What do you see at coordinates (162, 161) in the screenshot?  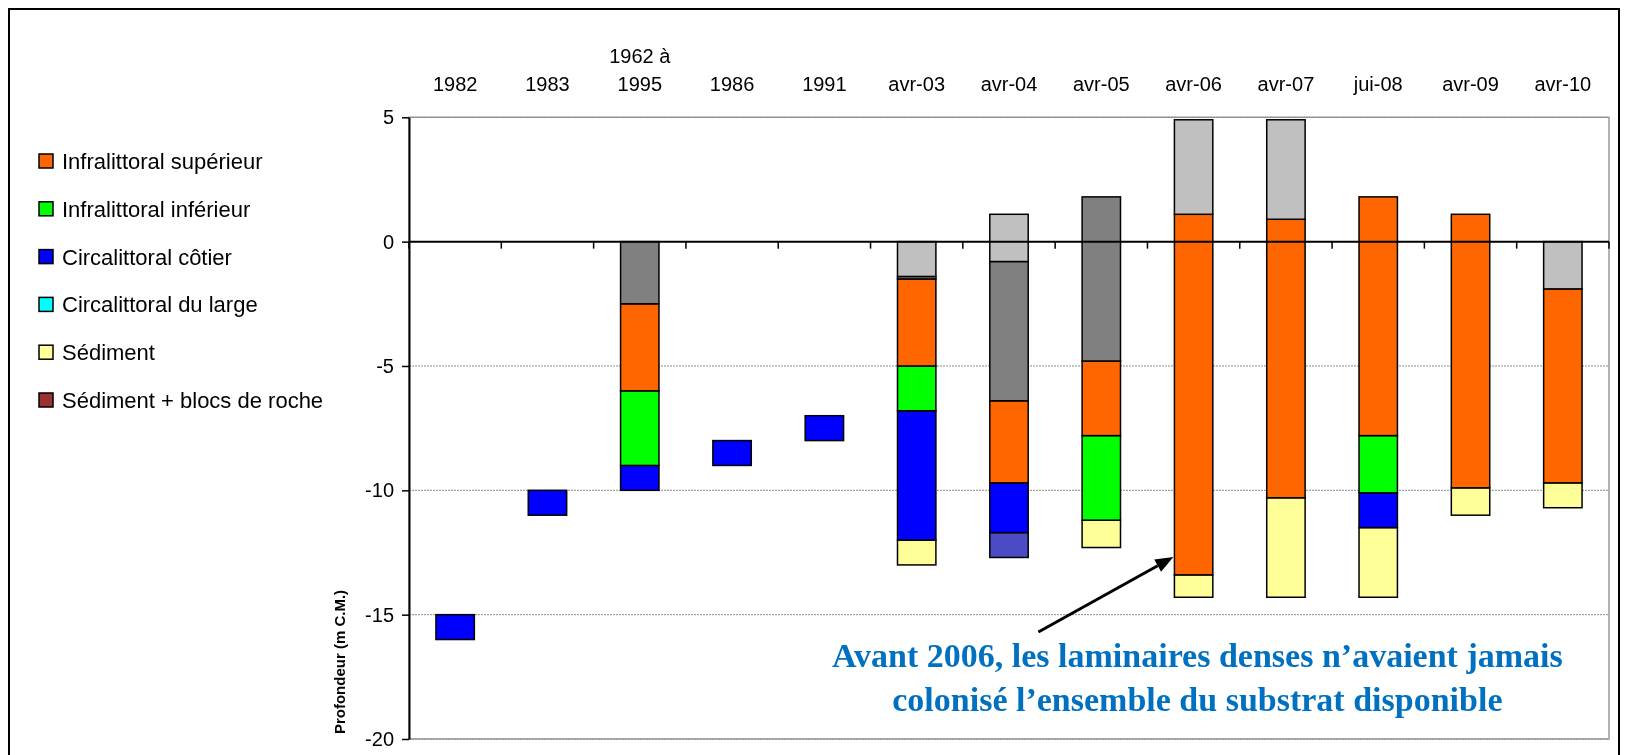 I see `legend-label: Infralittoral supérieur` at bounding box center [162, 161].